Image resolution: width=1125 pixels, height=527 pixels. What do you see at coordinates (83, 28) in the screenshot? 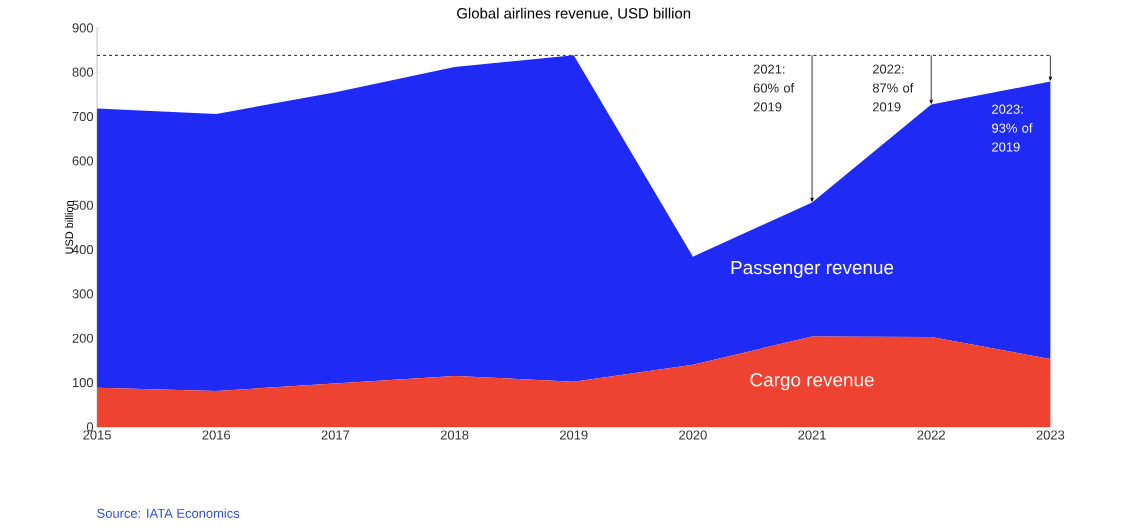
I see `y-tick-label: 900` at bounding box center [83, 28].